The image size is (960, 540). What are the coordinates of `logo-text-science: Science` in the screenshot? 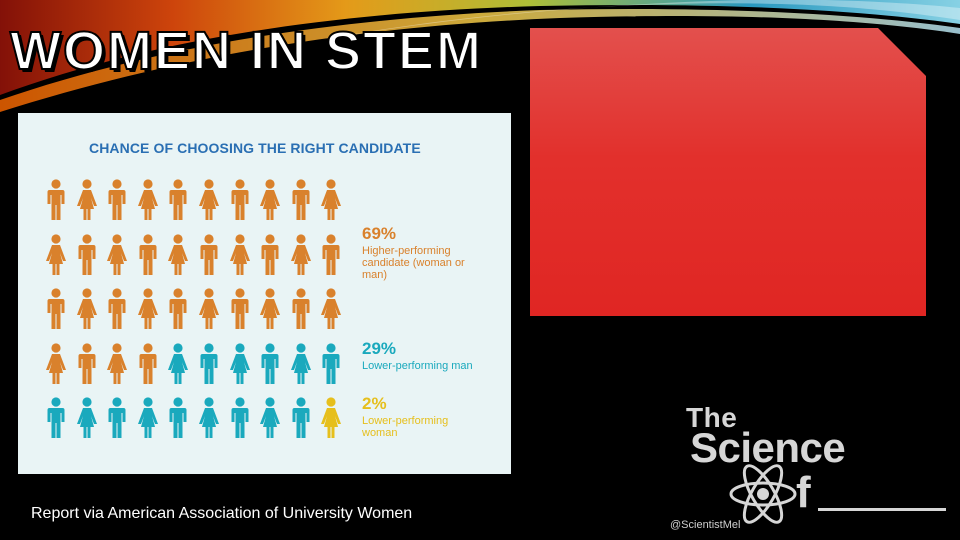 It's located at (768, 447).